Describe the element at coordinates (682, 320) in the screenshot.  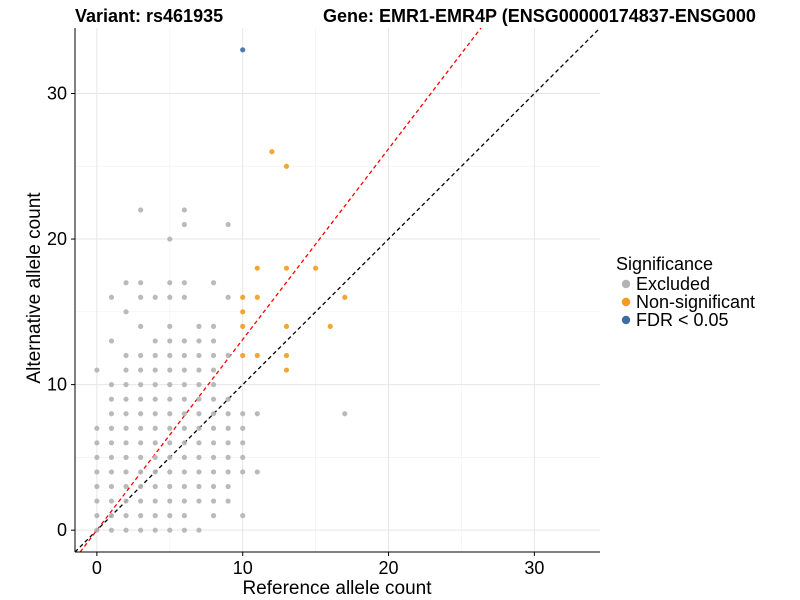
I see `legend-label-fdr-0-05: FDR < 0.05` at that location.